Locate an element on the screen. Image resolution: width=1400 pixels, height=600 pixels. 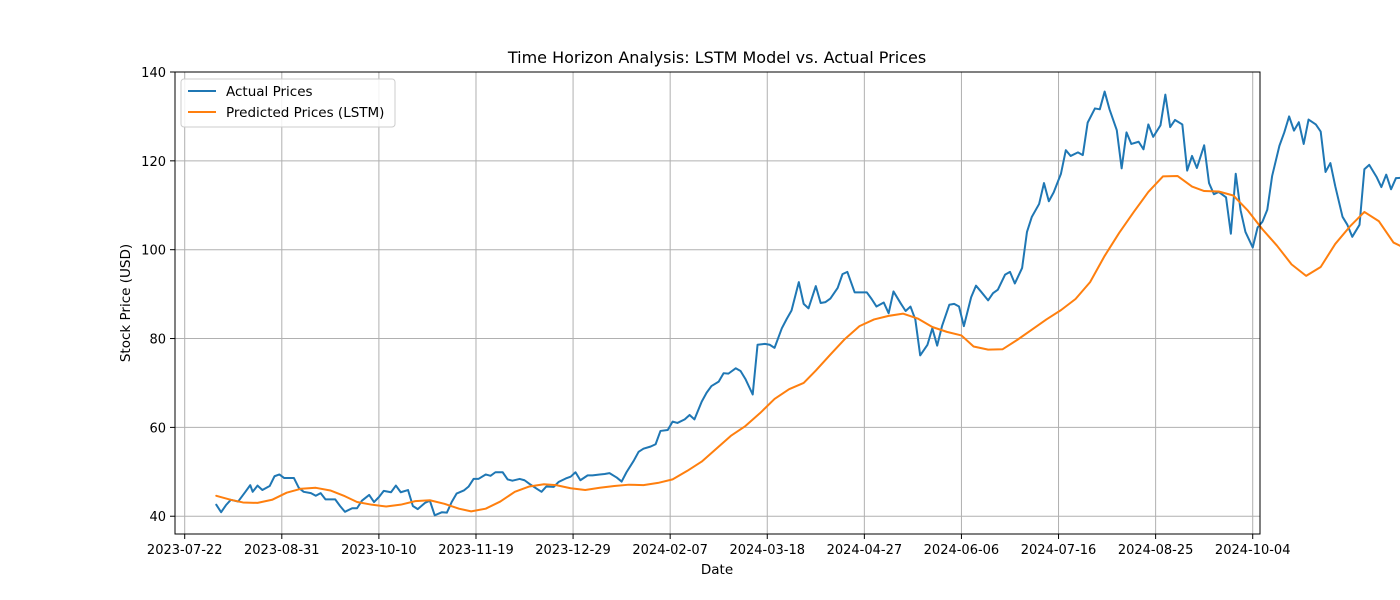
x-tick-label: 2023-08-31 is located at coordinates (282, 550).